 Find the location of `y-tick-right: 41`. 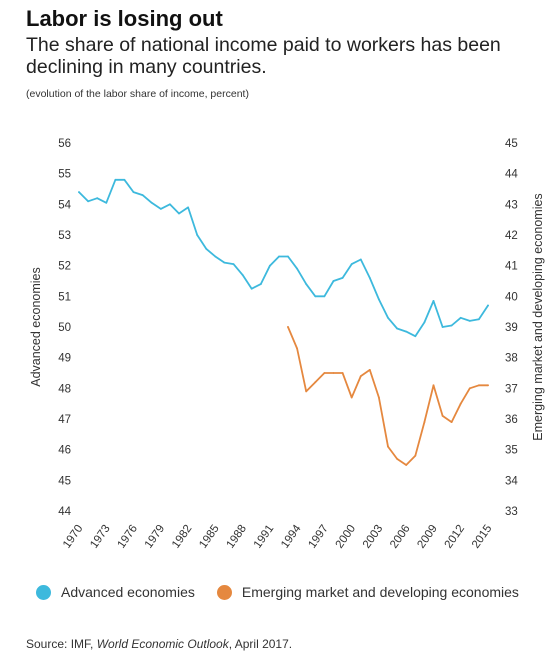

y-tick-right: 41 is located at coordinates (511, 267).